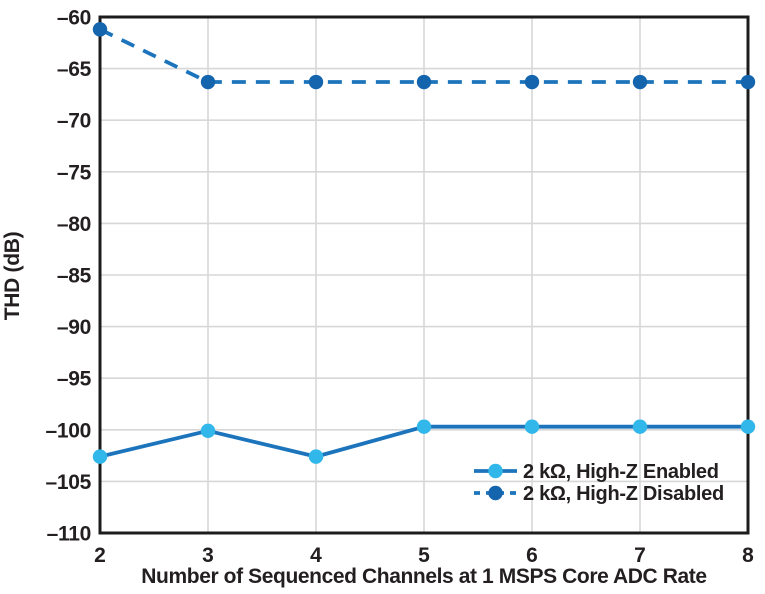 This screenshot has width=765, height=594. What do you see at coordinates (74, 276) in the screenshot?
I see `y-tick-label: –85` at bounding box center [74, 276].